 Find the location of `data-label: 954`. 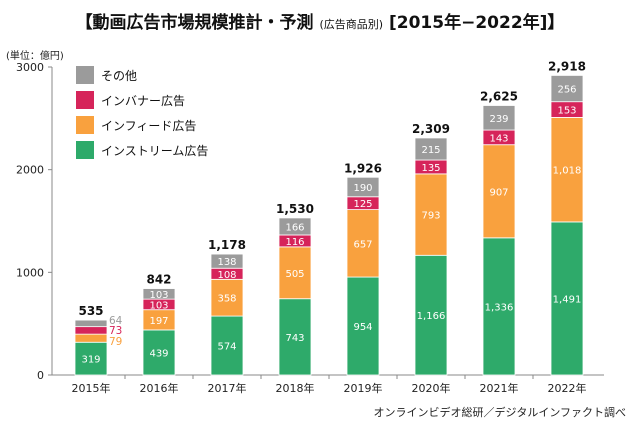

data-label: 954 is located at coordinates (362, 327).